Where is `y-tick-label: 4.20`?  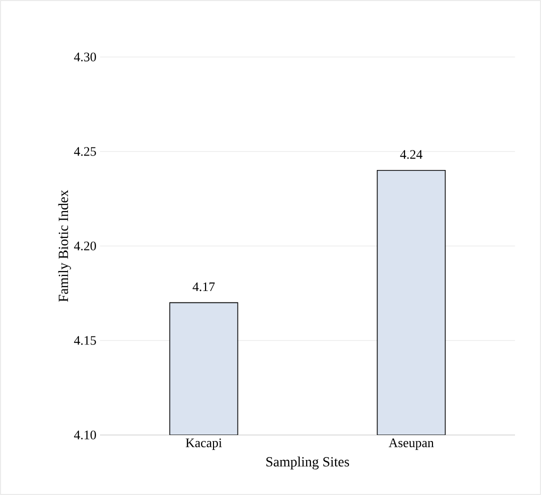 y-tick-label: 4.20 is located at coordinates (85, 246).